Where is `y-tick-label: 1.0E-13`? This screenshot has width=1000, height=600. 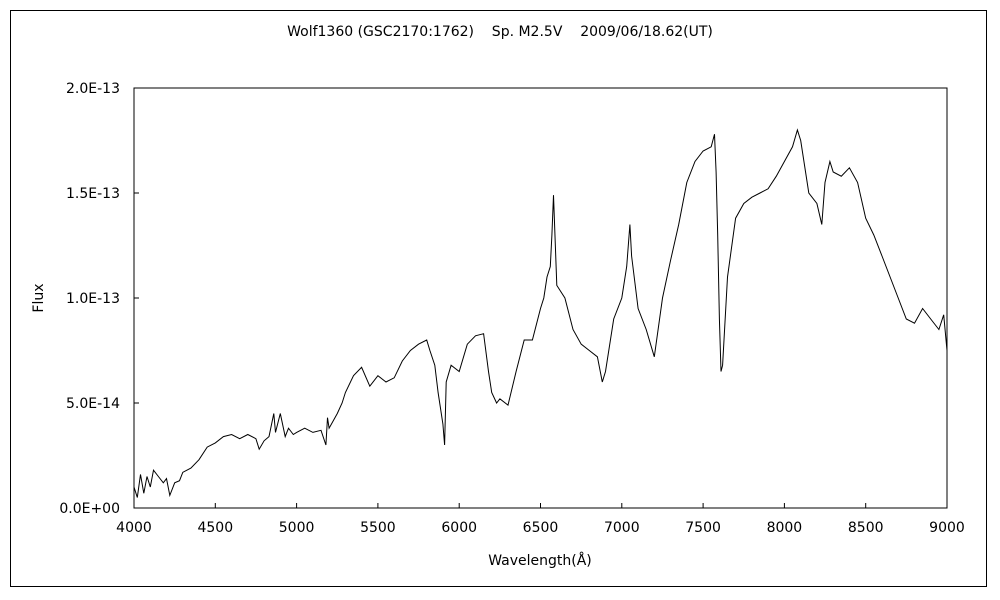 y-tick-label: 1.0E-13 is located at coordinates (93, 299).